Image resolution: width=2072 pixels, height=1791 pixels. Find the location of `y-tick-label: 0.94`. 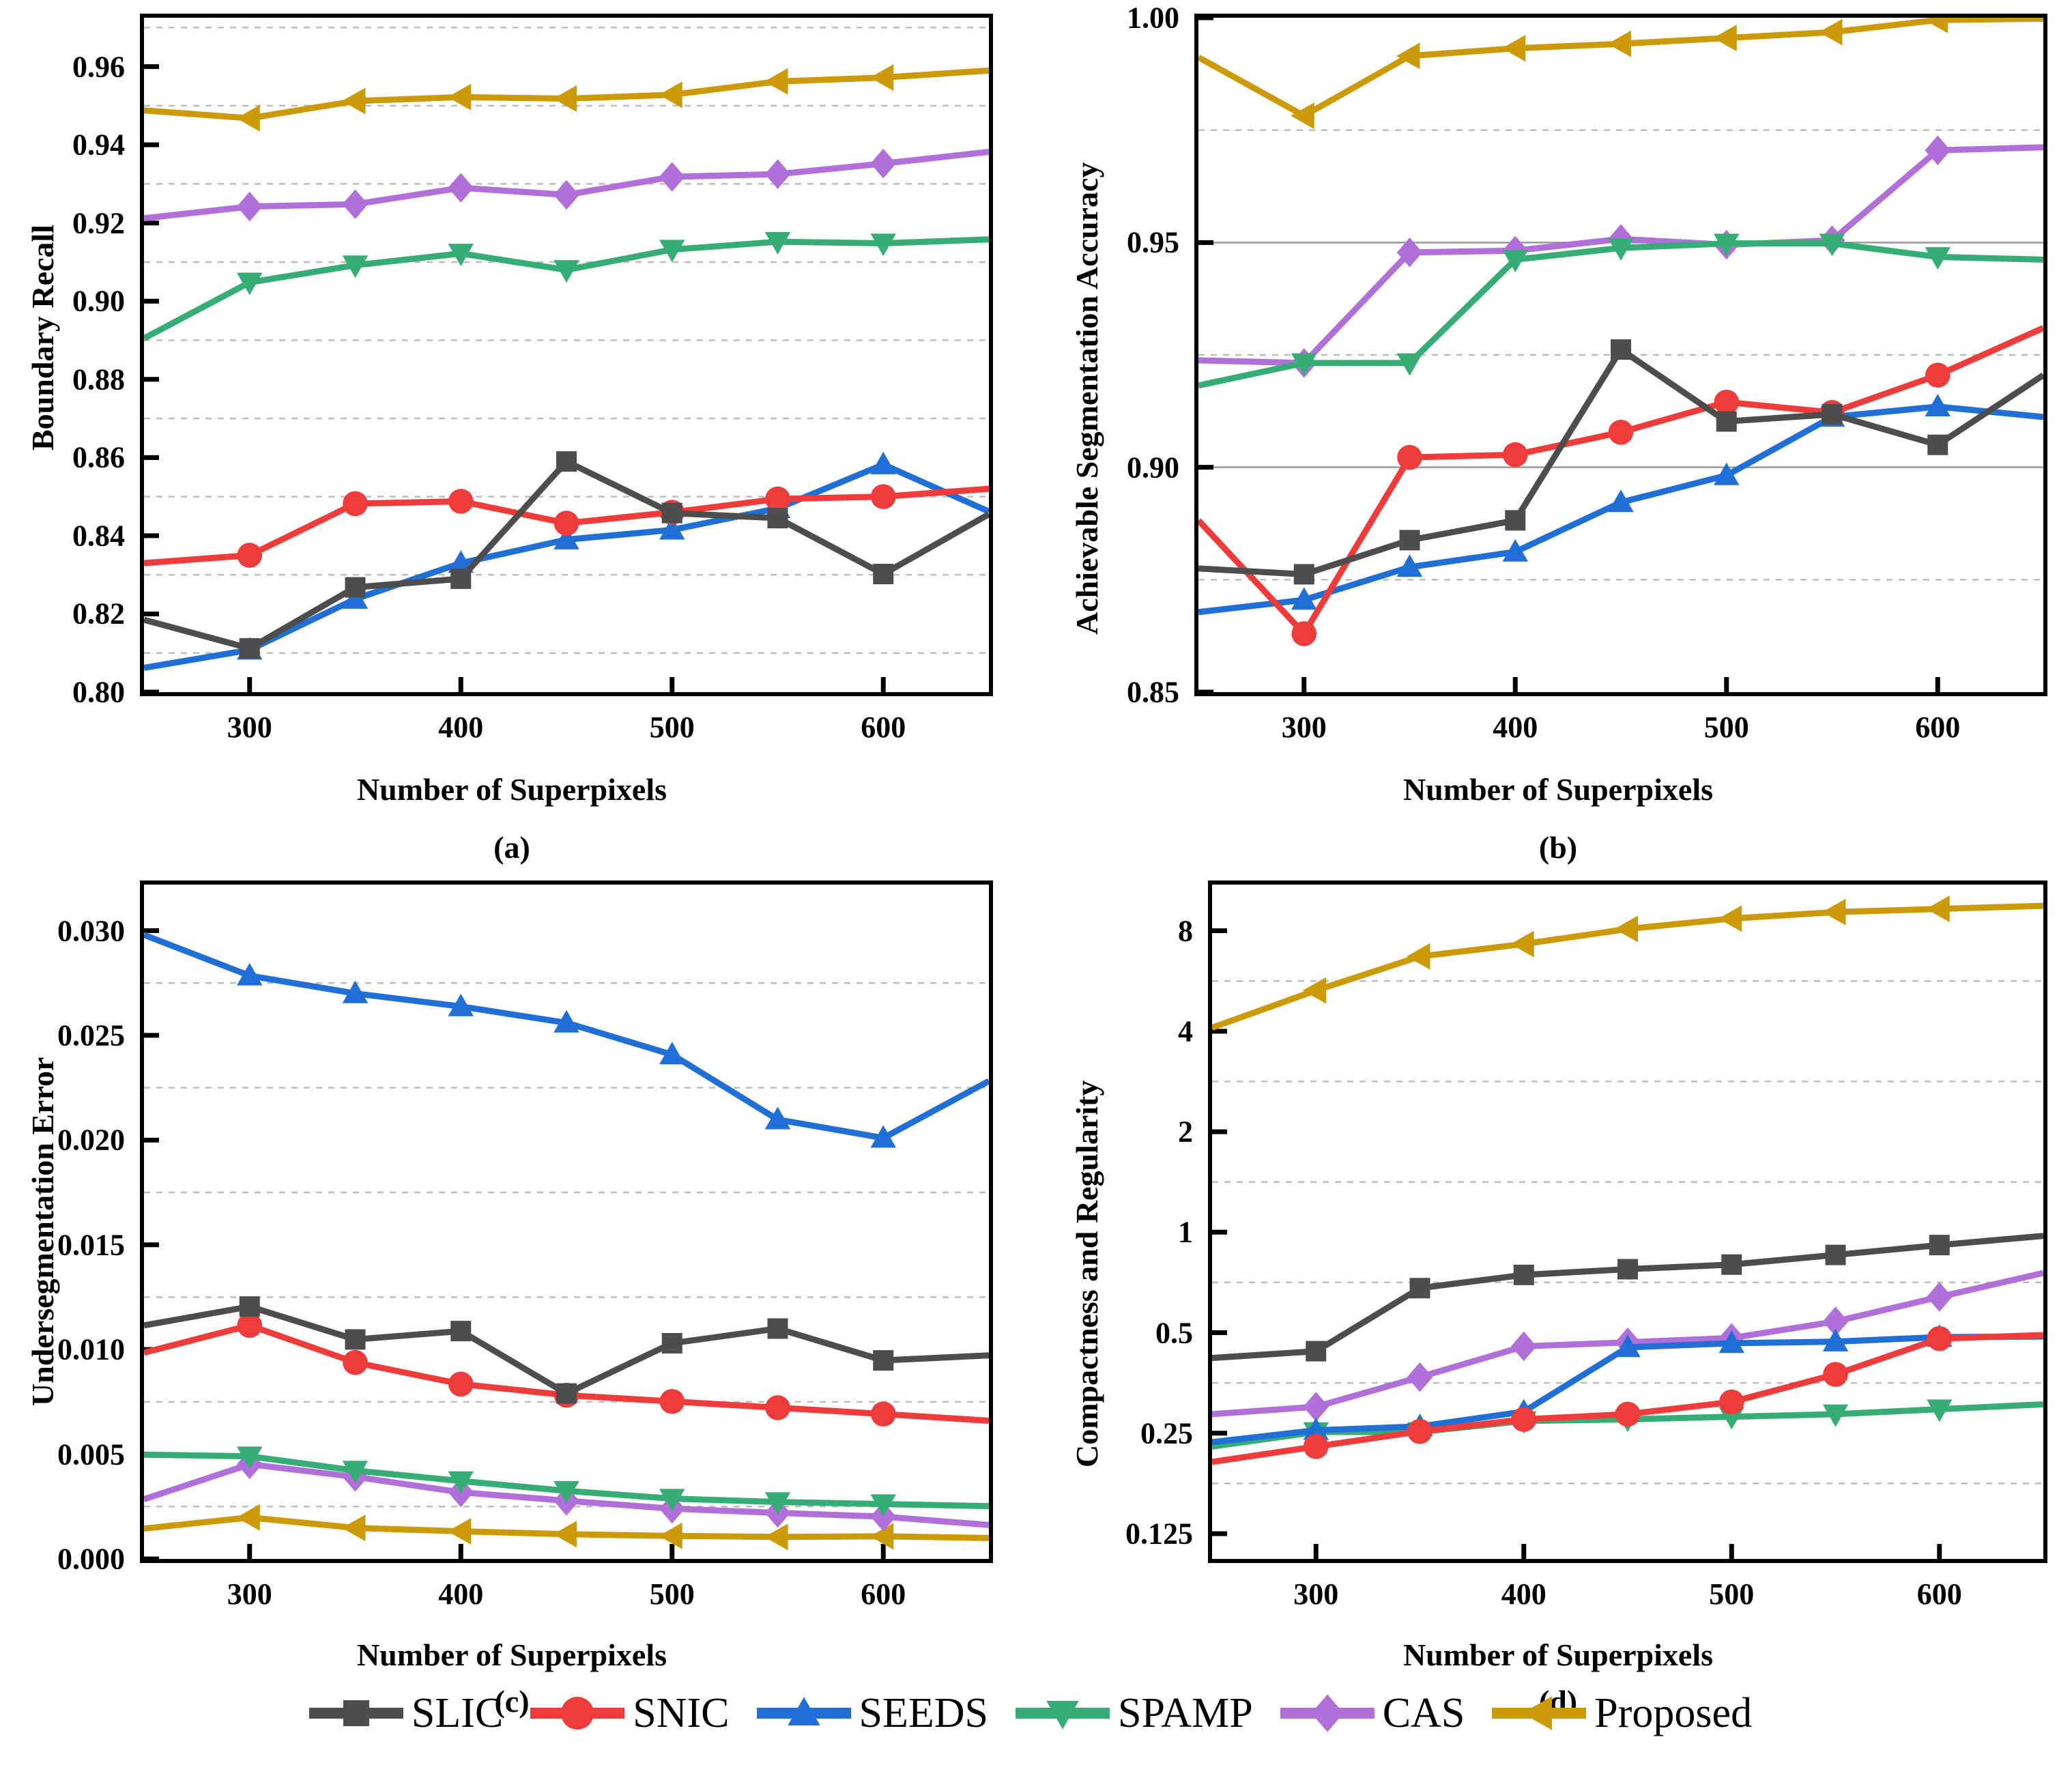

y-tick-label: 0.94 is located at coordinates (98, 145).